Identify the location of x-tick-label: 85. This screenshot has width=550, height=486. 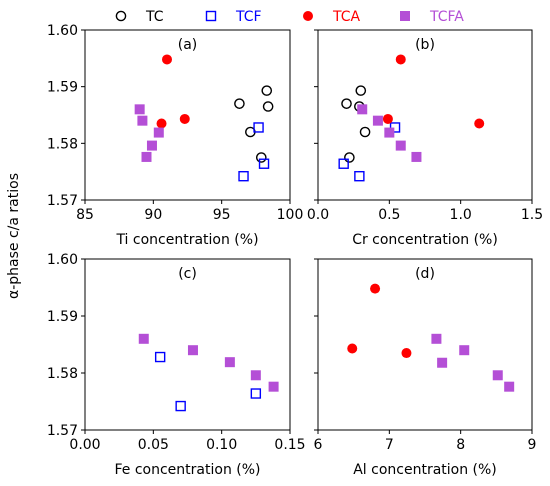
(85, 215).